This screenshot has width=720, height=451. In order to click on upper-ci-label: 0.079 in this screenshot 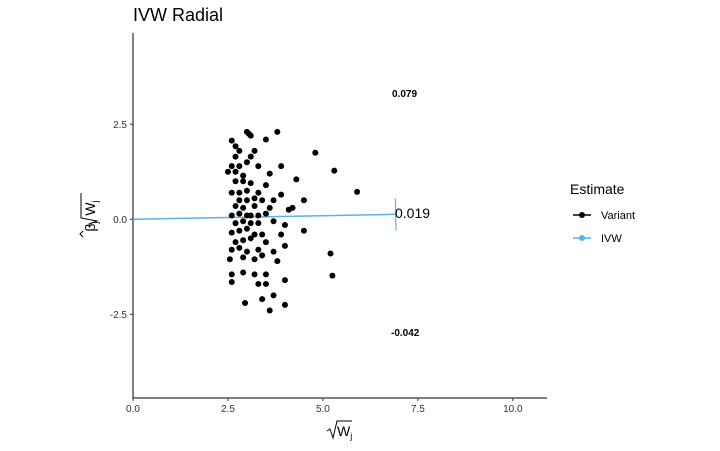, I will do `click(404, 94)`.